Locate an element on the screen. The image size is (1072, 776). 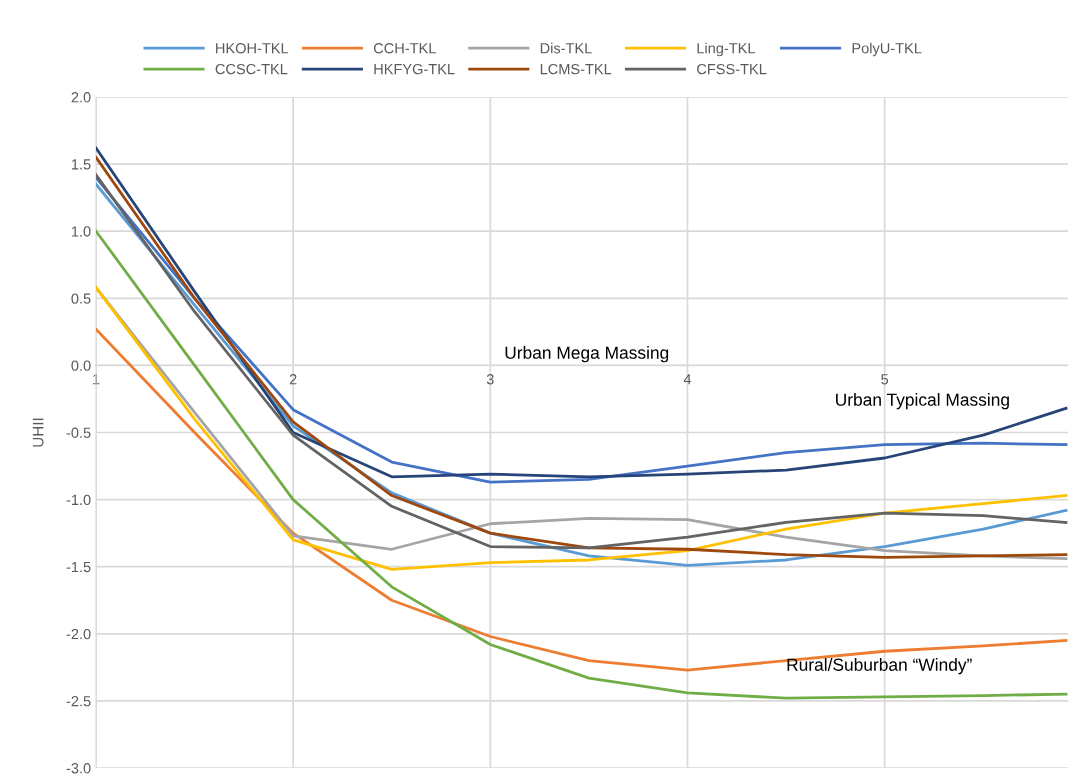
x-tick-label: 3 is located at coordinates (490, 379).